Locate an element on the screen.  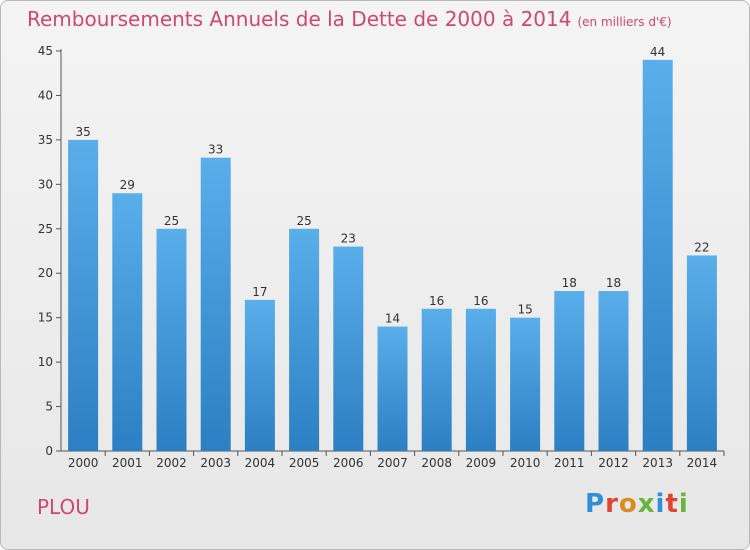
x-tick-label-2011: 2011 is located at coordinates (569, 463).